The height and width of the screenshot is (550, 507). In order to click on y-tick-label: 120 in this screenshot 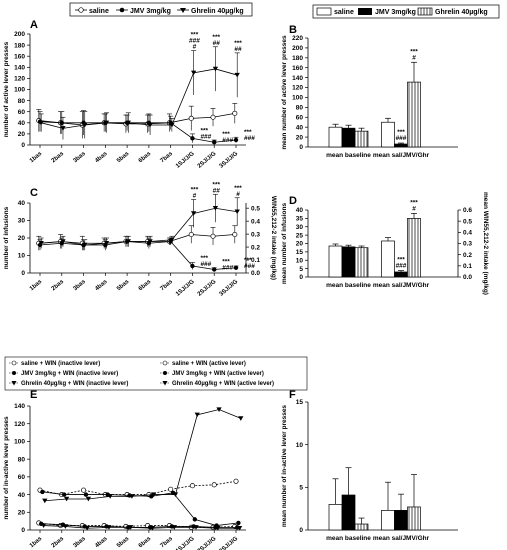, I will do `click(297, 88)`.